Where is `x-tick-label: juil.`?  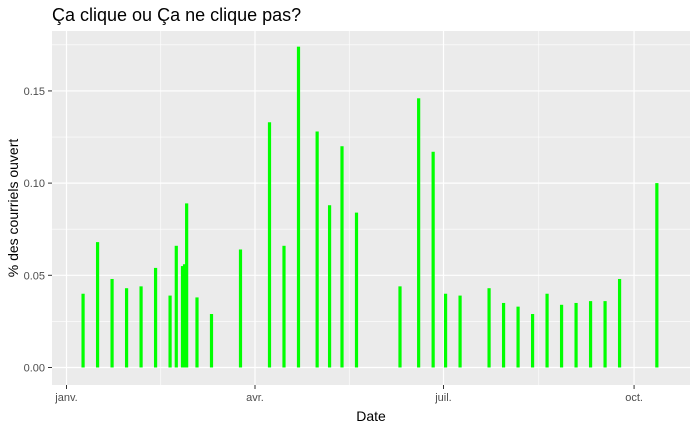
x-tick-label: juil. is located at coordinates (443, 398).